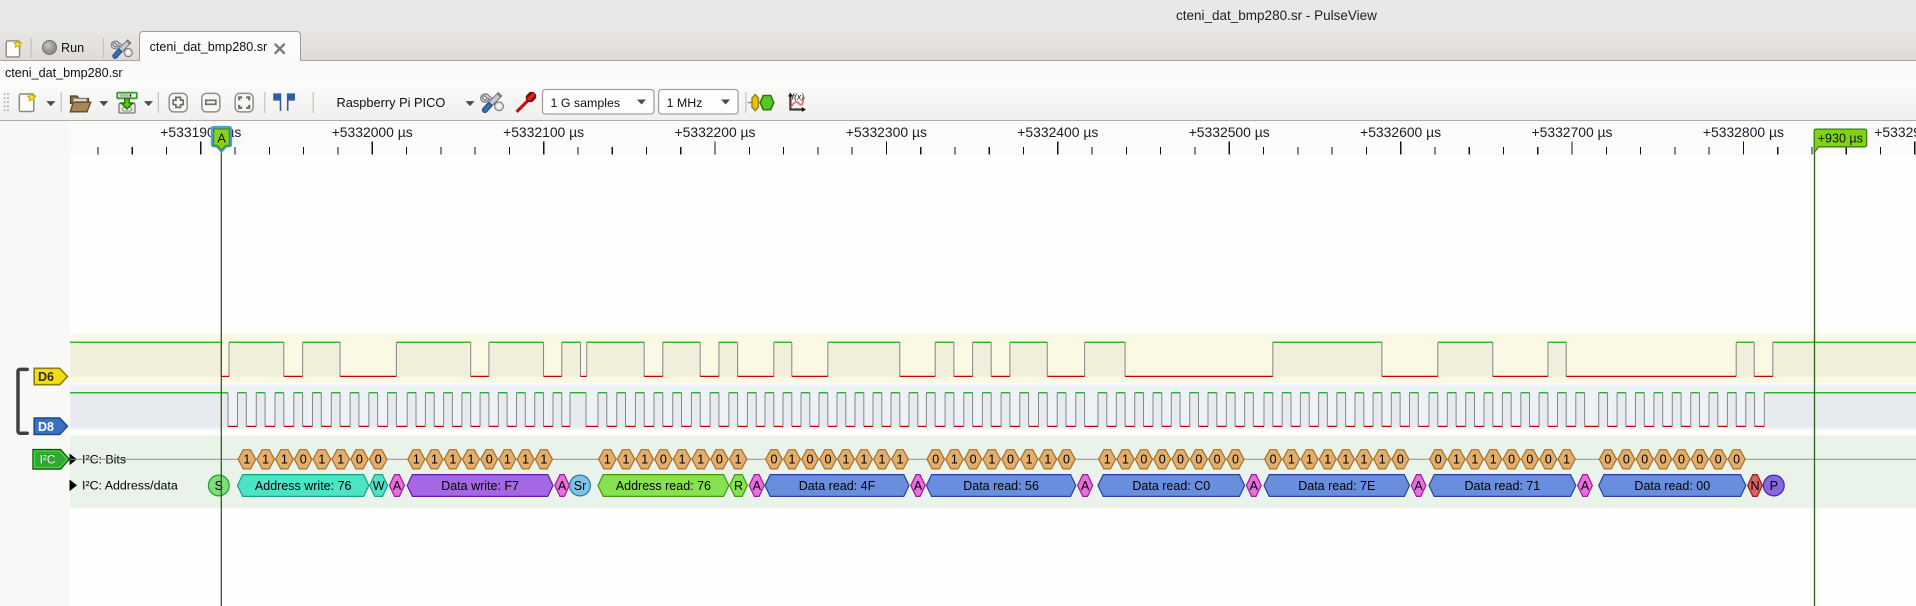 The height and width of the screenshot is (606, 1916). I want to click on svg-text: Address write: 76, so click(303, 486).